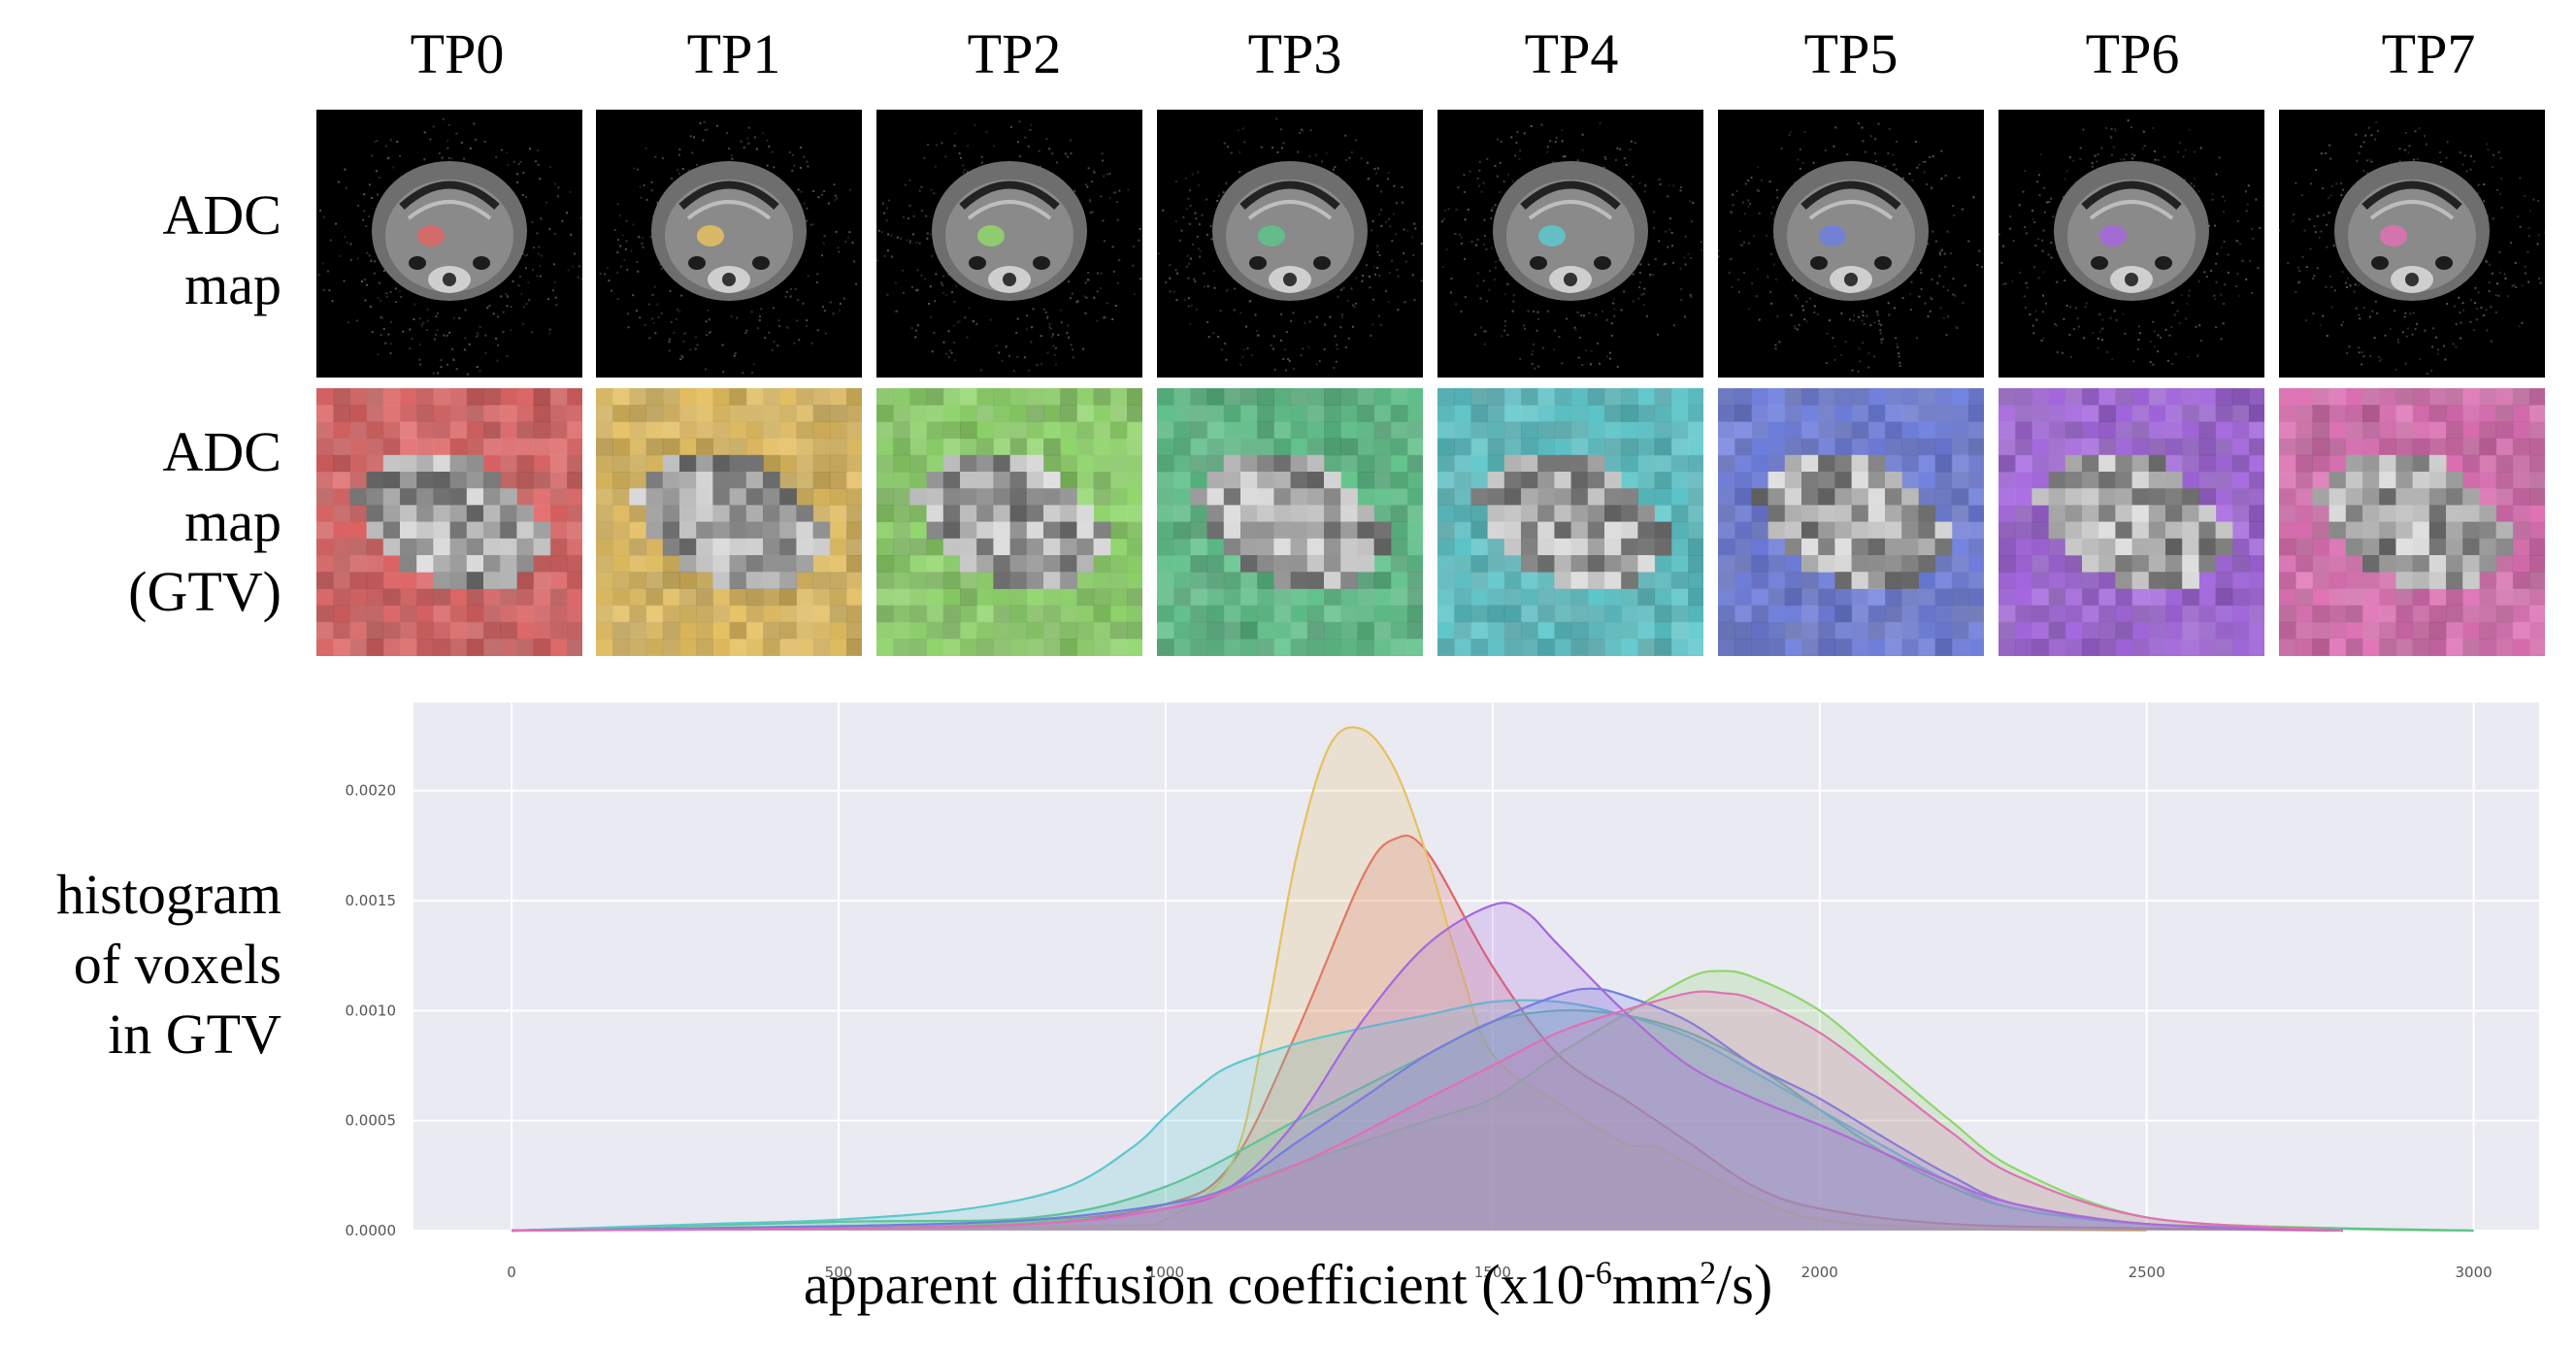  I want to click on area-tp3, so click(1493, 1120).